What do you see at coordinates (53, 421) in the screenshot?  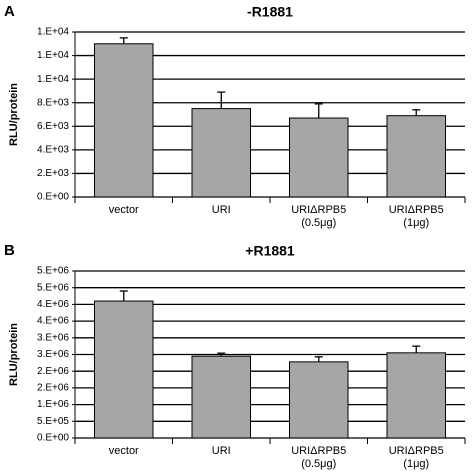 I see `y-tick-label: 5.E+05` at bounding box center [53, 421].